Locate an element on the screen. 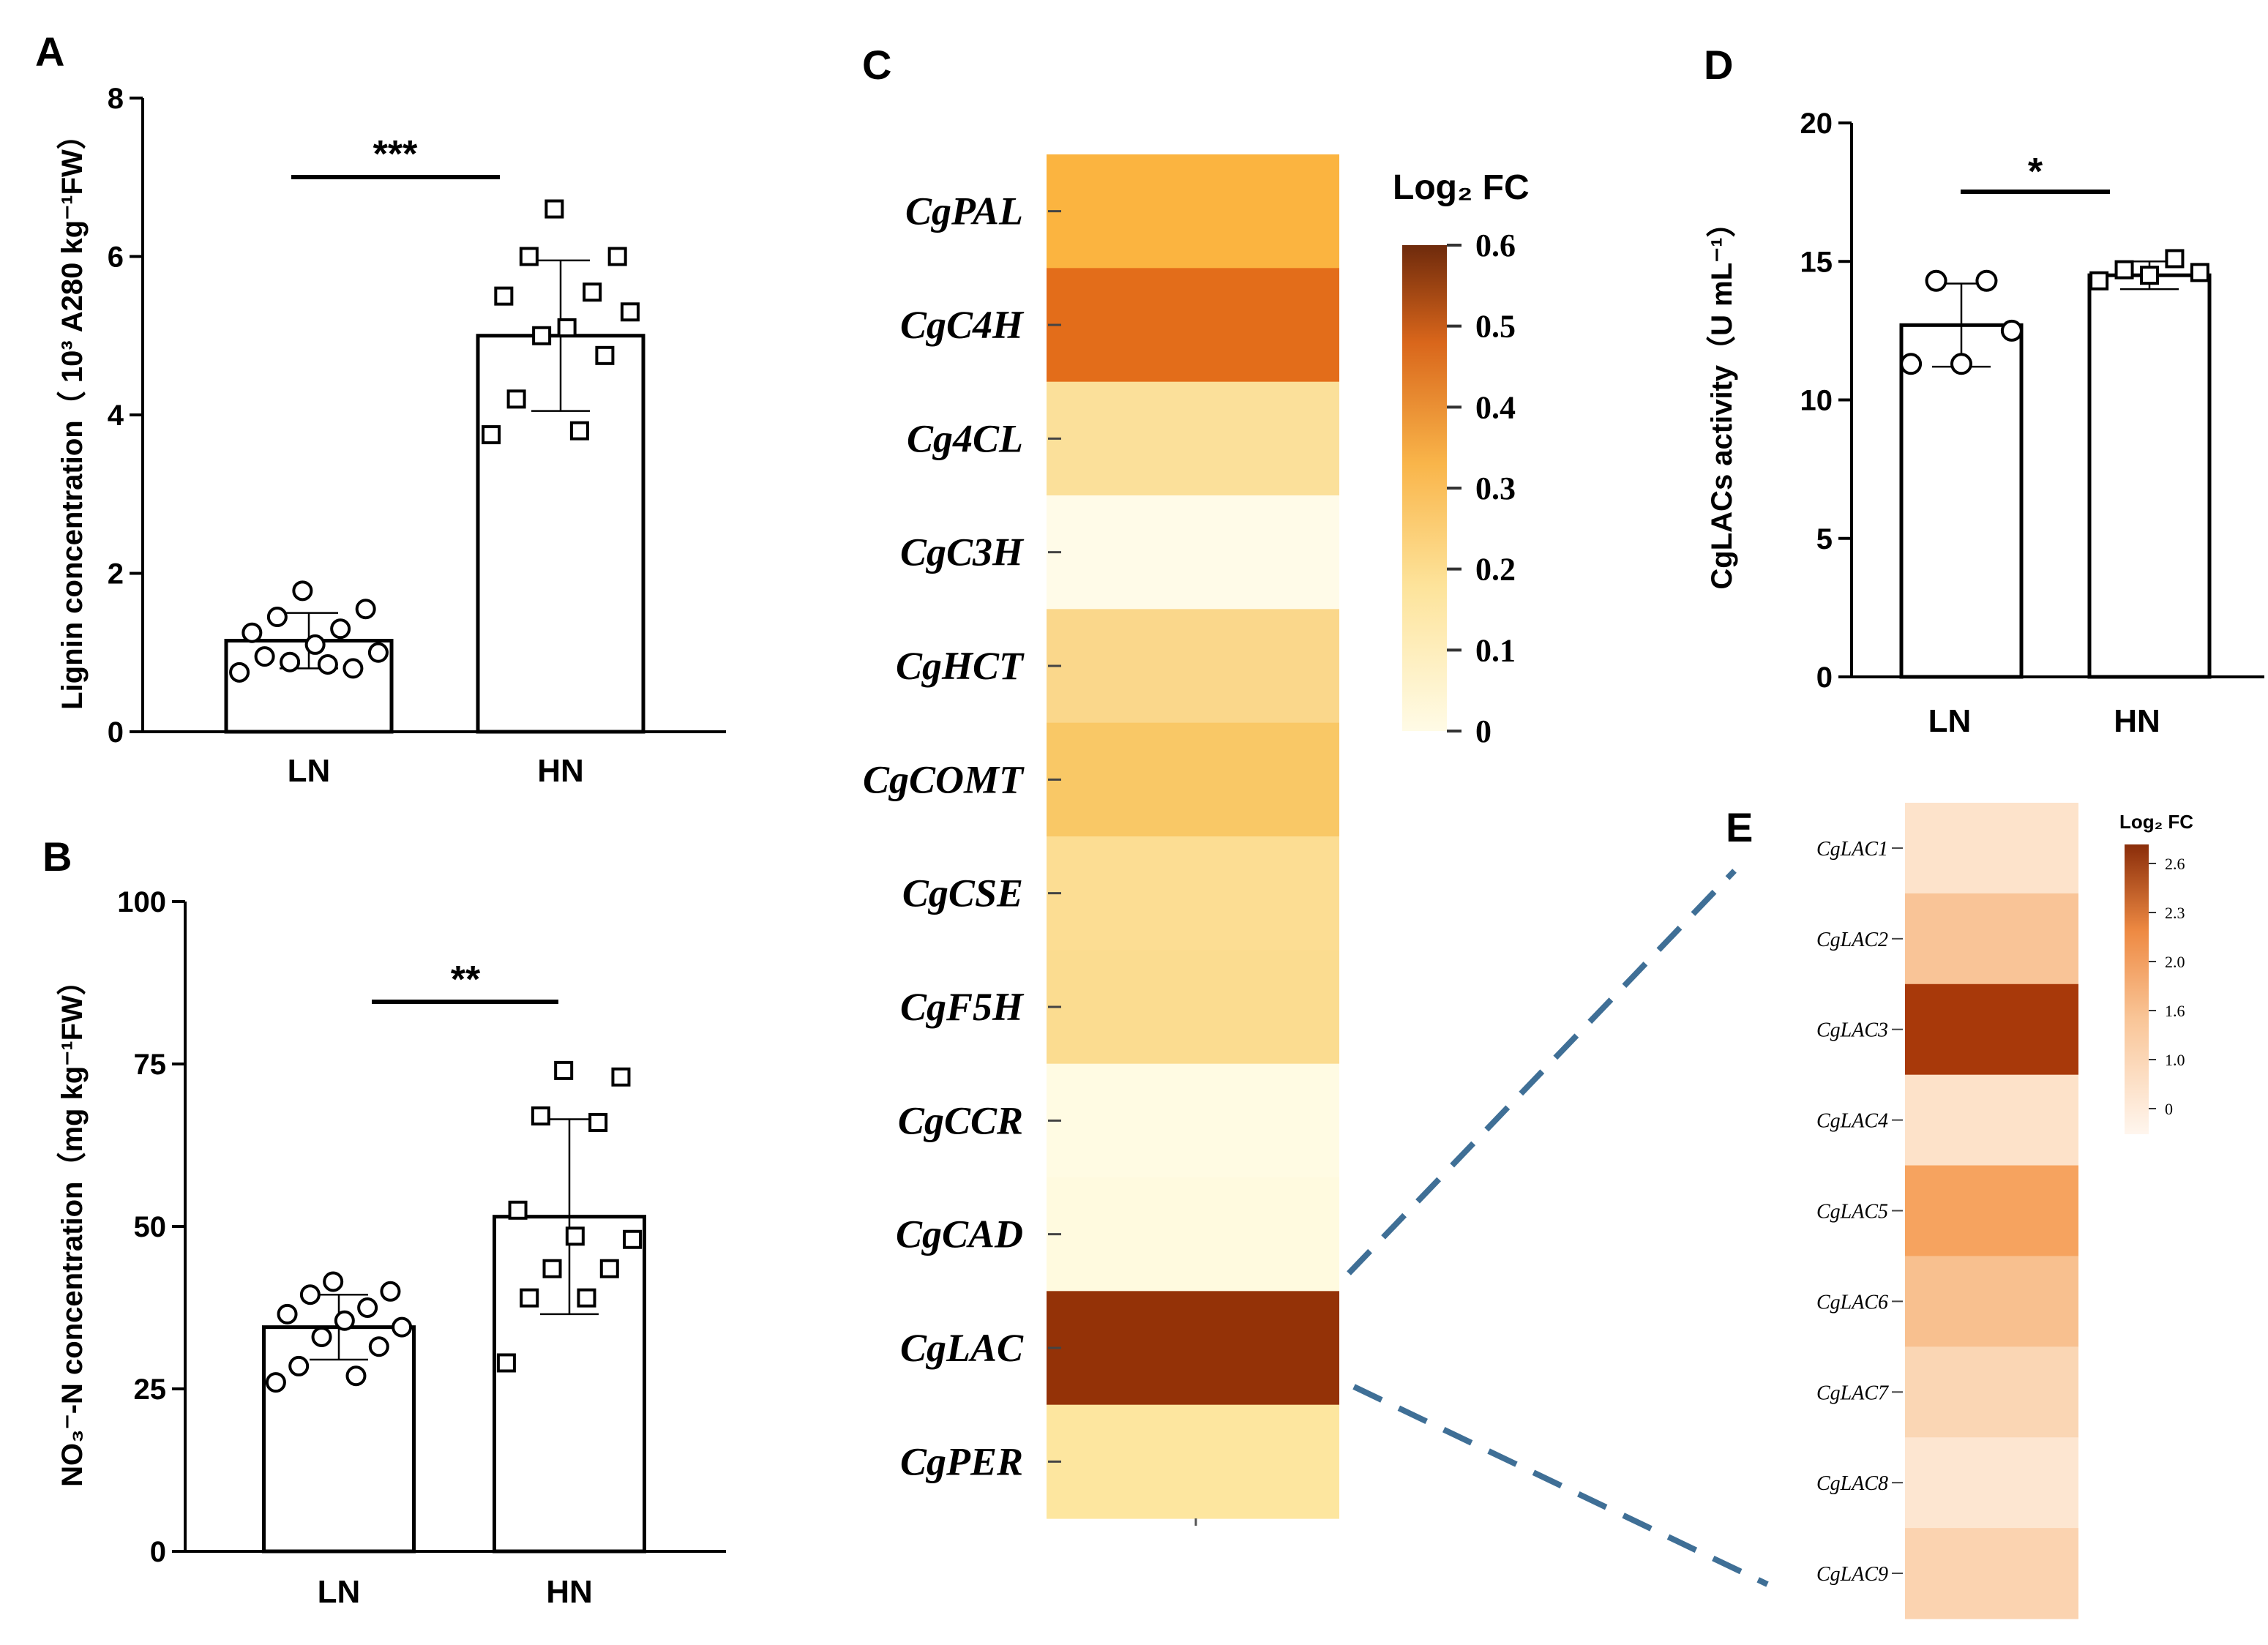 Image resolution: width=2268 pixels, height=1645 pixels. heatmap-cell-cg4cl is located at coordinates (1193, 438).